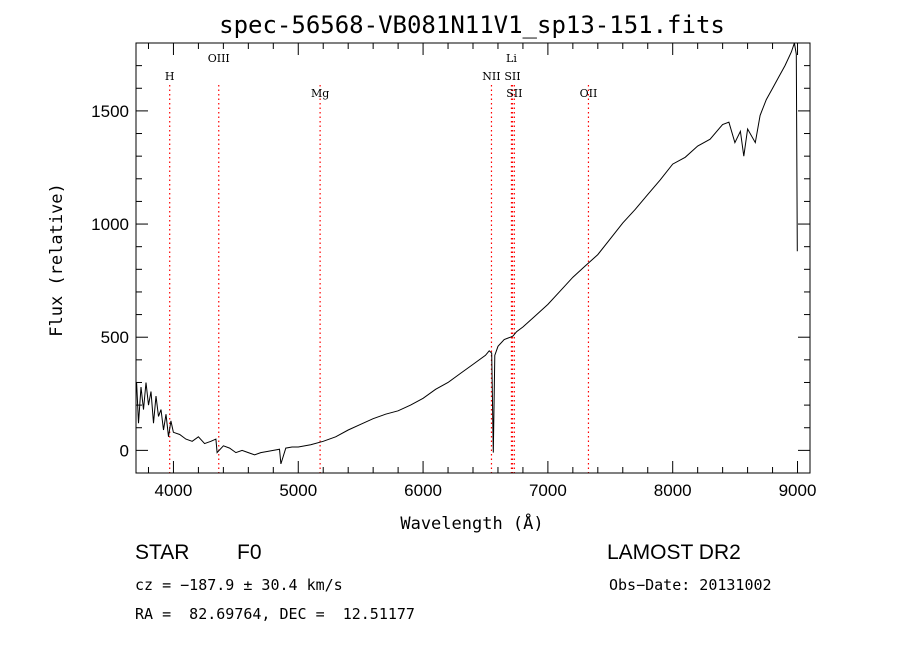 Image resolution: width=900 pixels, height=650 pixels. I want to click on line-marker-label: OIII, so click(219, 58).